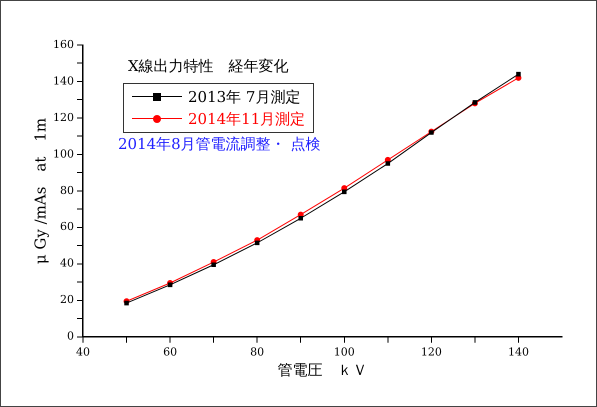  Describe the element at coordinates (63, 117) in the screenshot. I see `y-tick-label: 120` at that location.